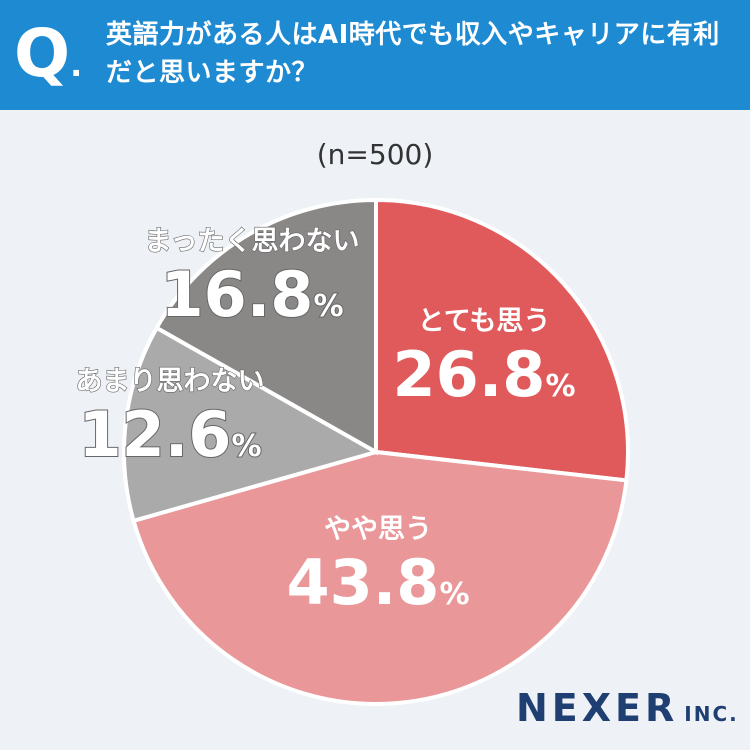 This screenshot has width=750, height=750. Describe the element at coordinates (48, 53) in the screenshot. I see `q-mark: Q.` at that location.